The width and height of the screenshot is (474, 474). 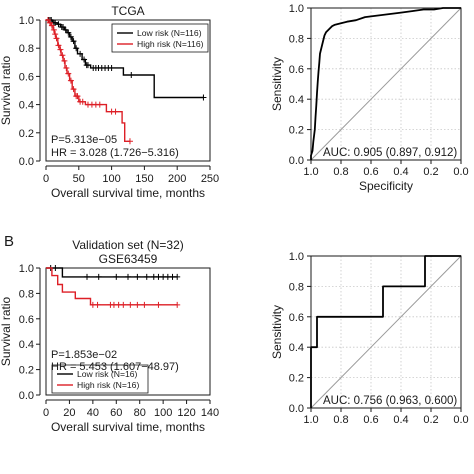 I want to click on chart-title: TCGA, so click(x=127, y=11).